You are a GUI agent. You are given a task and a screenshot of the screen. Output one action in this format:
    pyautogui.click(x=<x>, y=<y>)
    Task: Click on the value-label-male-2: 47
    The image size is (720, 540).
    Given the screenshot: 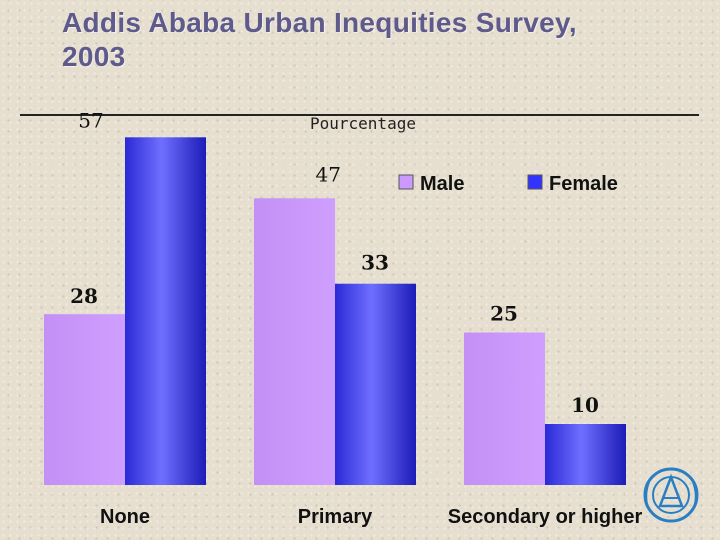 What is the action you would take?
    pyautogui.click(x=328, y=174)
    